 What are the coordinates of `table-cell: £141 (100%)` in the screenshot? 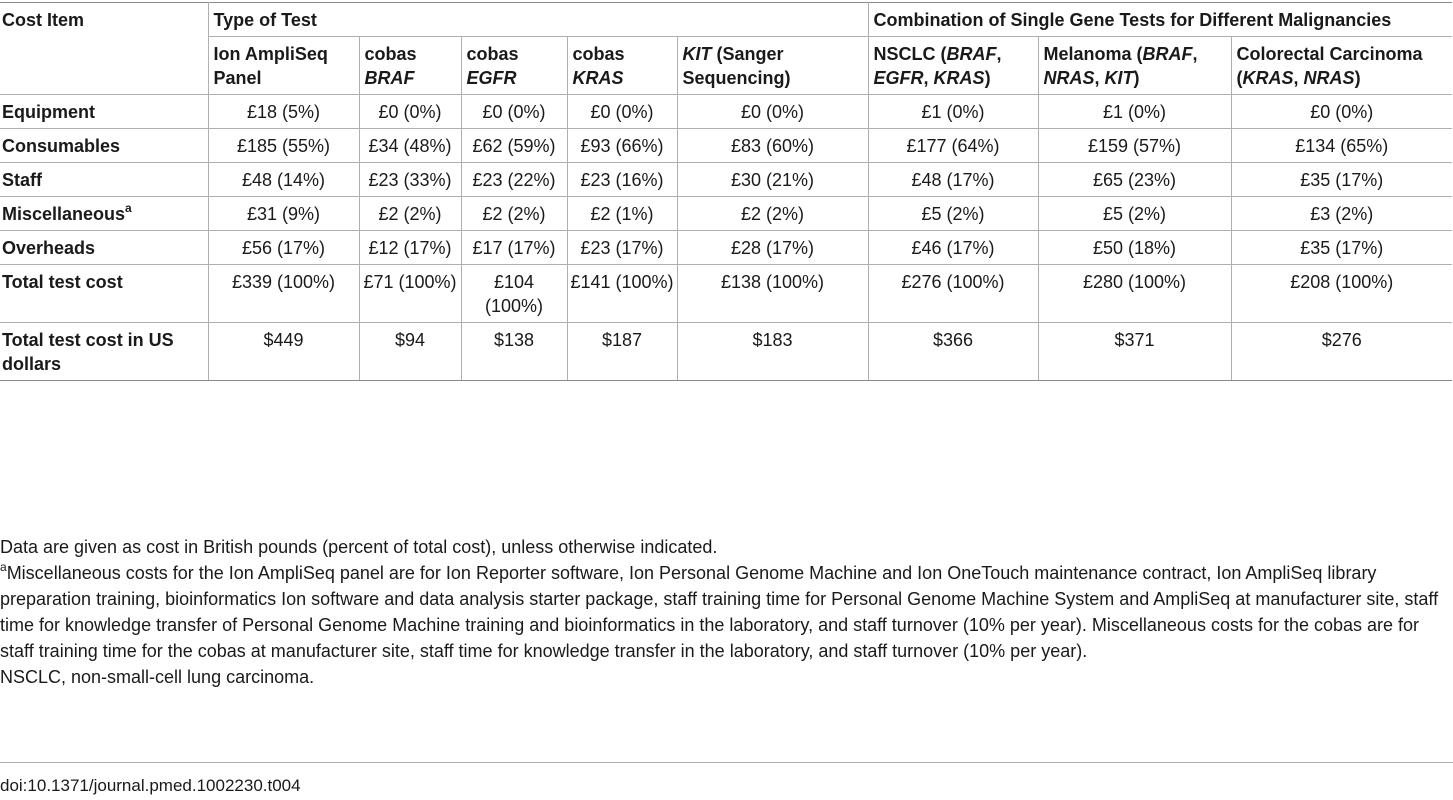 It's located at (622, 293).